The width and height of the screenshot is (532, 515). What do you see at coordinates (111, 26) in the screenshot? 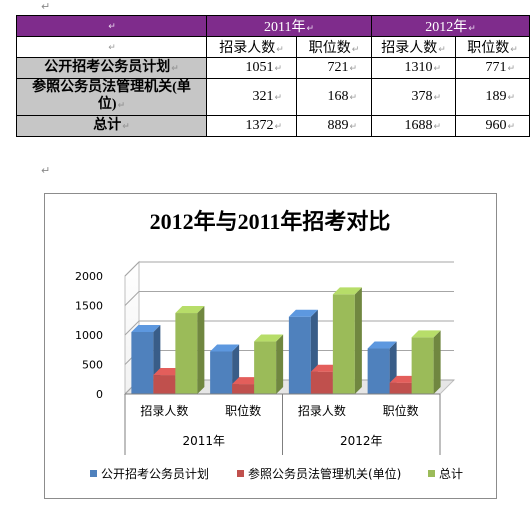
I see `header-corner-cell: ↵` at bounding box center [111, 26].